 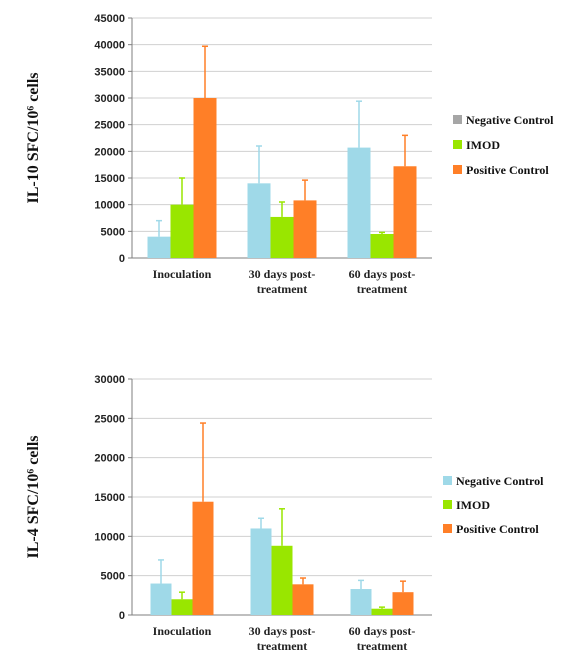 What do you see at coordinates (109, 46) in the screenshot?
I see `y-tick-label: 40000` at bounding box center [109, 46].